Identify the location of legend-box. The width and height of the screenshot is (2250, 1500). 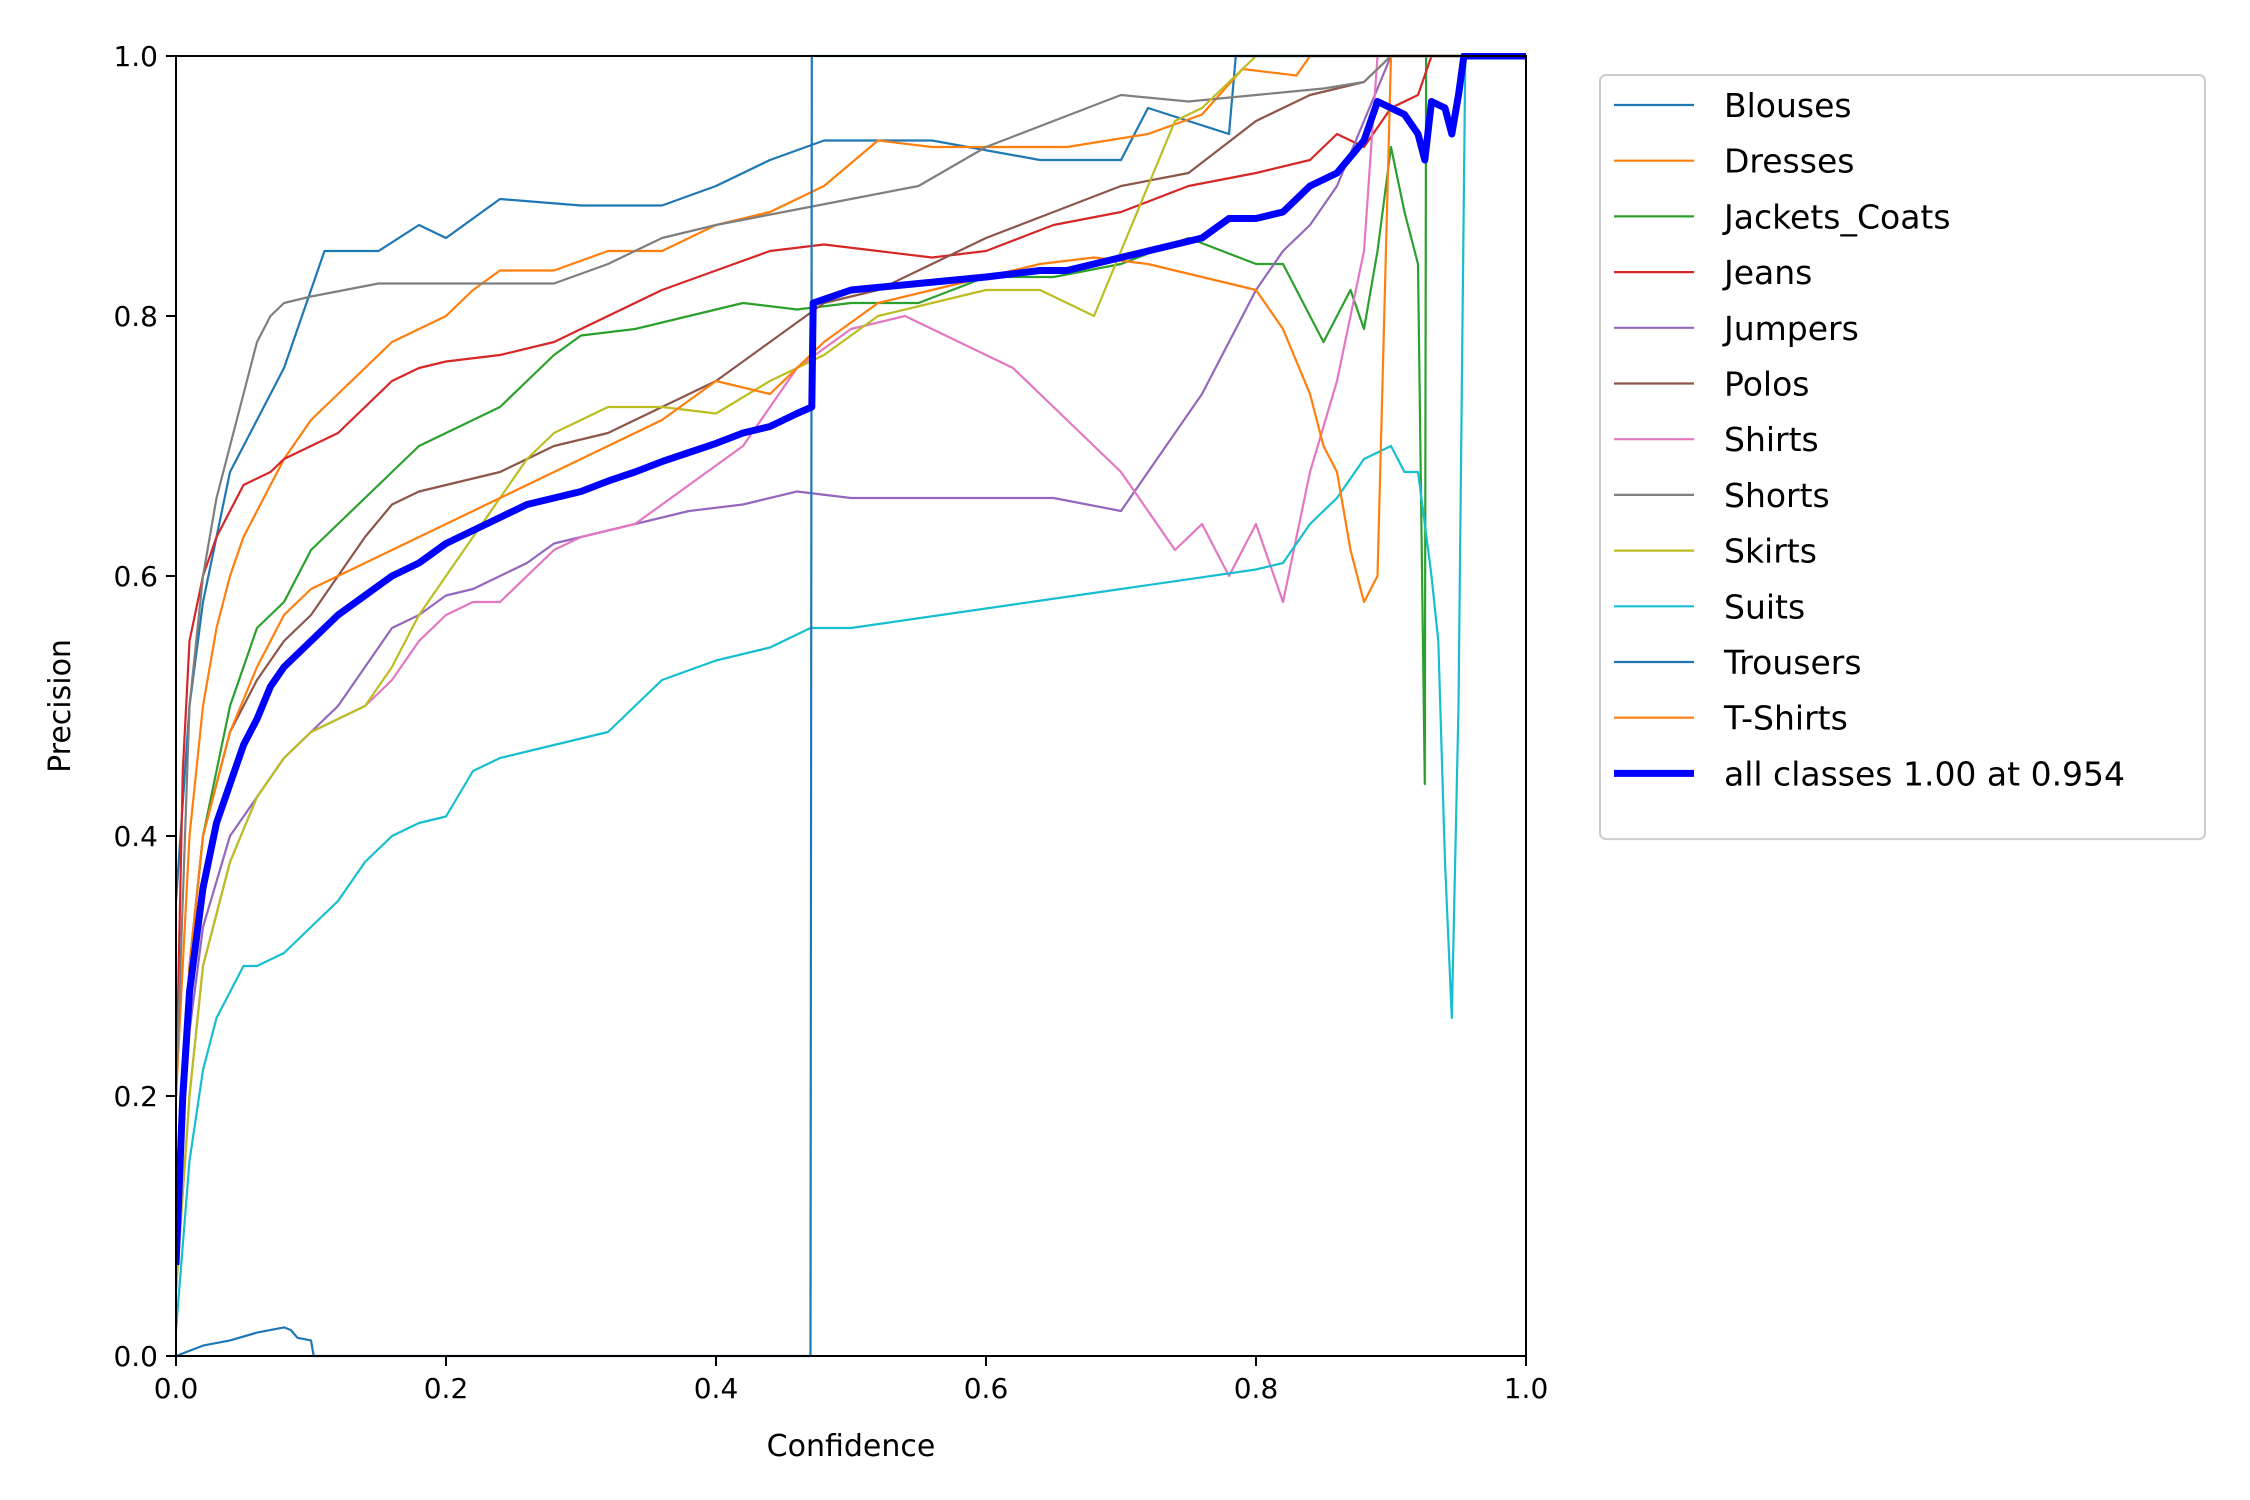
(1902, 457).